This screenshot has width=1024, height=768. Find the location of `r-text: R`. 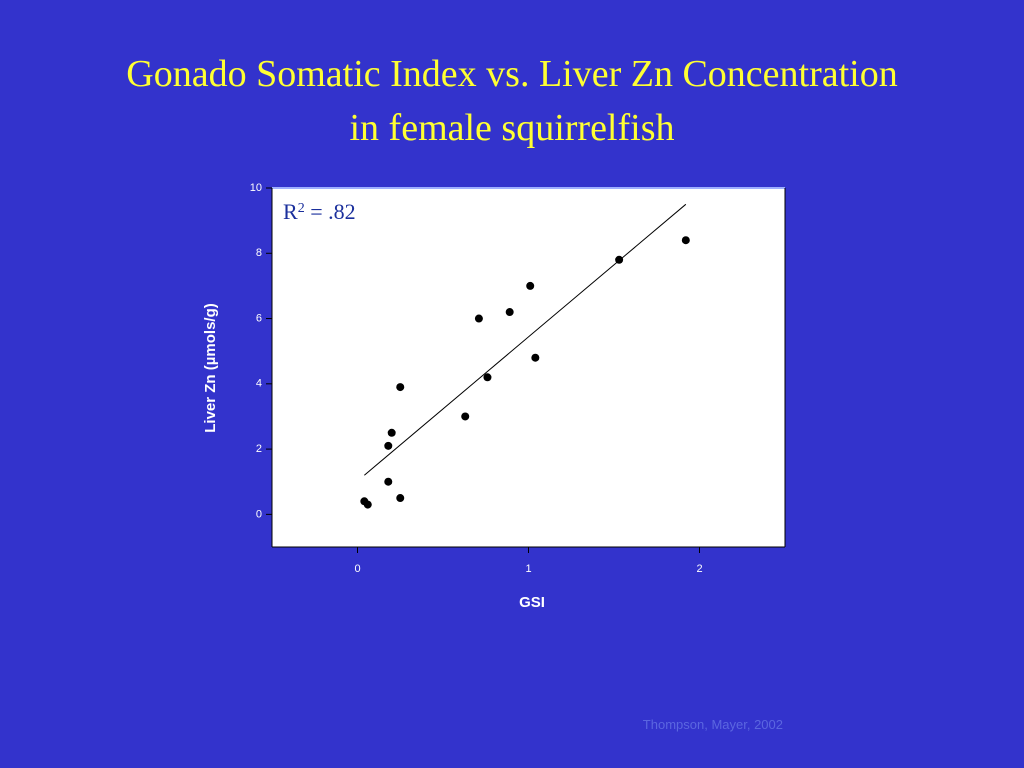

r-text: R is located at coordinates (290, 211).